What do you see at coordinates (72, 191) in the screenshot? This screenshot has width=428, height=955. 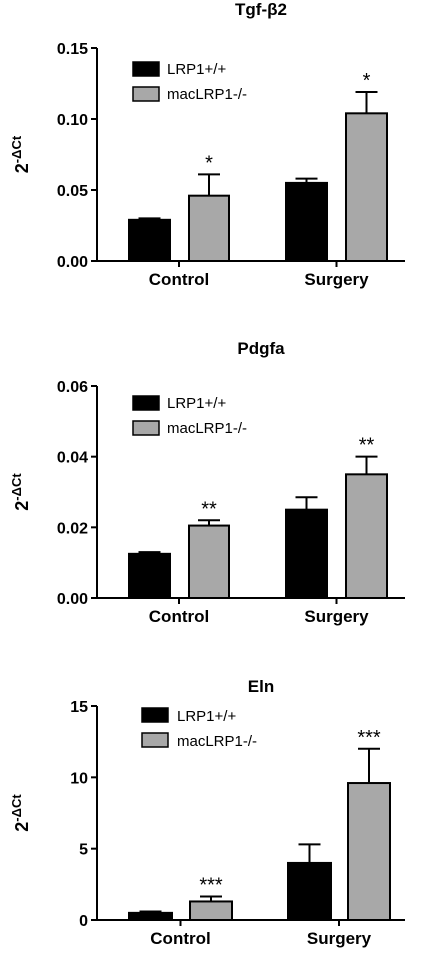 I see `y-tick-label: 0.05` at bounding box center [72, 191].